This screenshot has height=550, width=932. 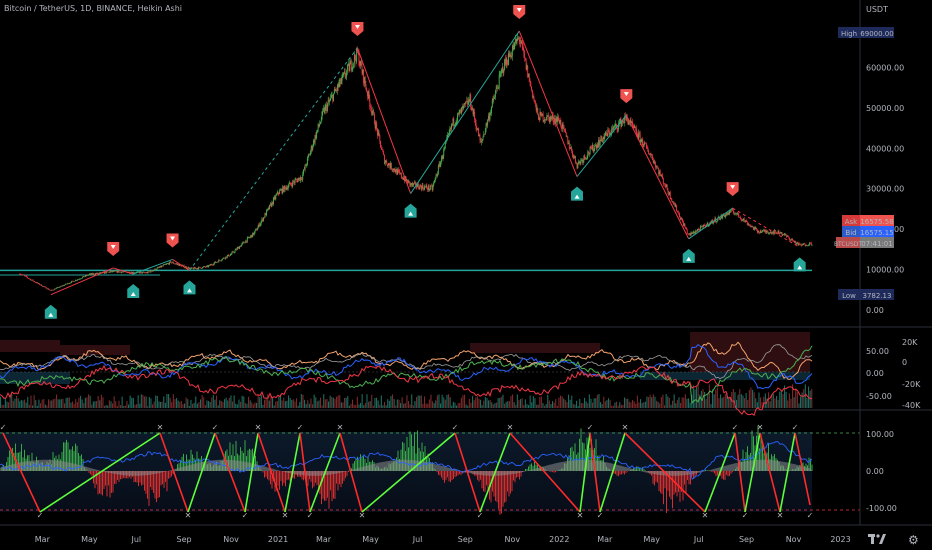 What do you see at coordinates (913, 540) in the screenshot?
I see `settings-gear-icon: ⚙` at bounding box center [913, 540].